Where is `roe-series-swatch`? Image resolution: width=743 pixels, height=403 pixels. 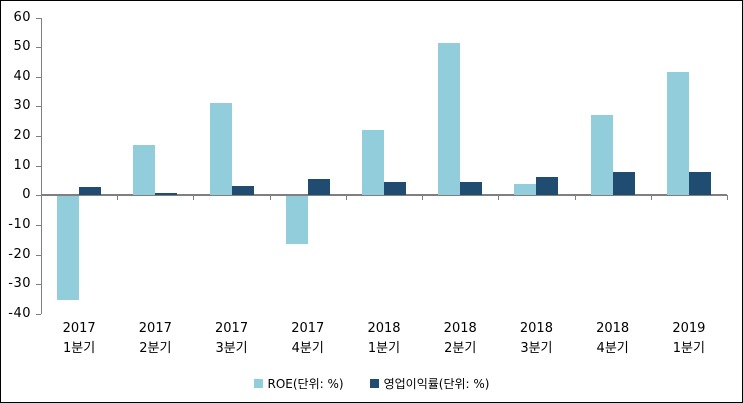
roe-series-swatch is located at coordinates (258, 383).